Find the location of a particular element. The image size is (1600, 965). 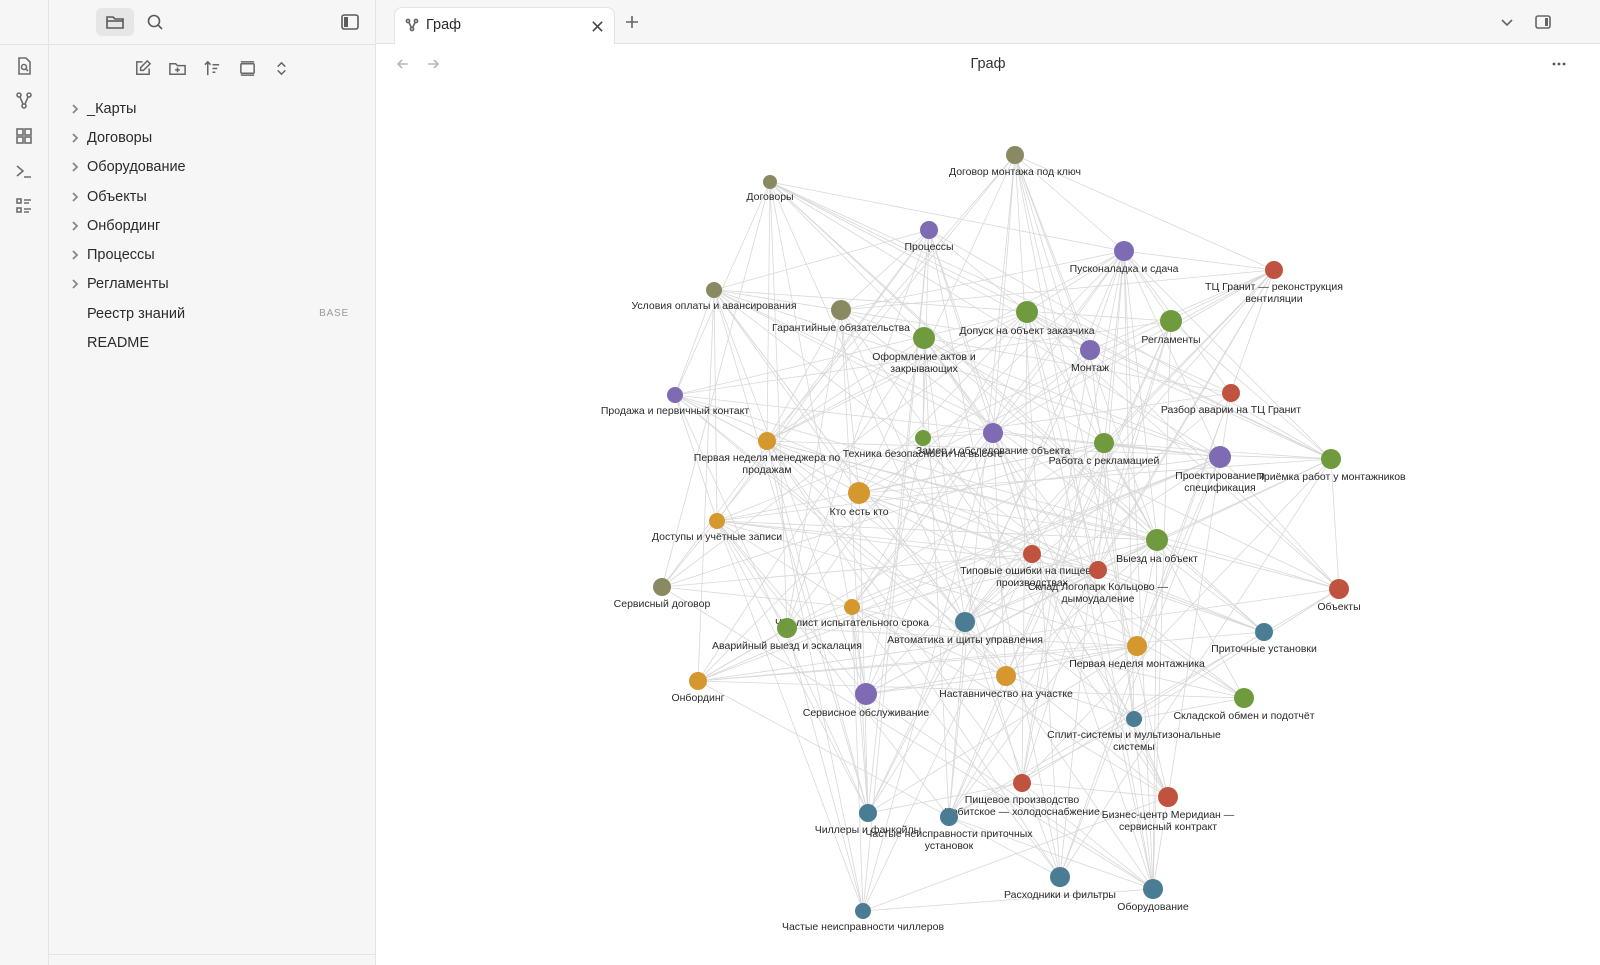

graph-node-servisnyy-dogovor: Сервисный договор is located at coordinates (662, 594).